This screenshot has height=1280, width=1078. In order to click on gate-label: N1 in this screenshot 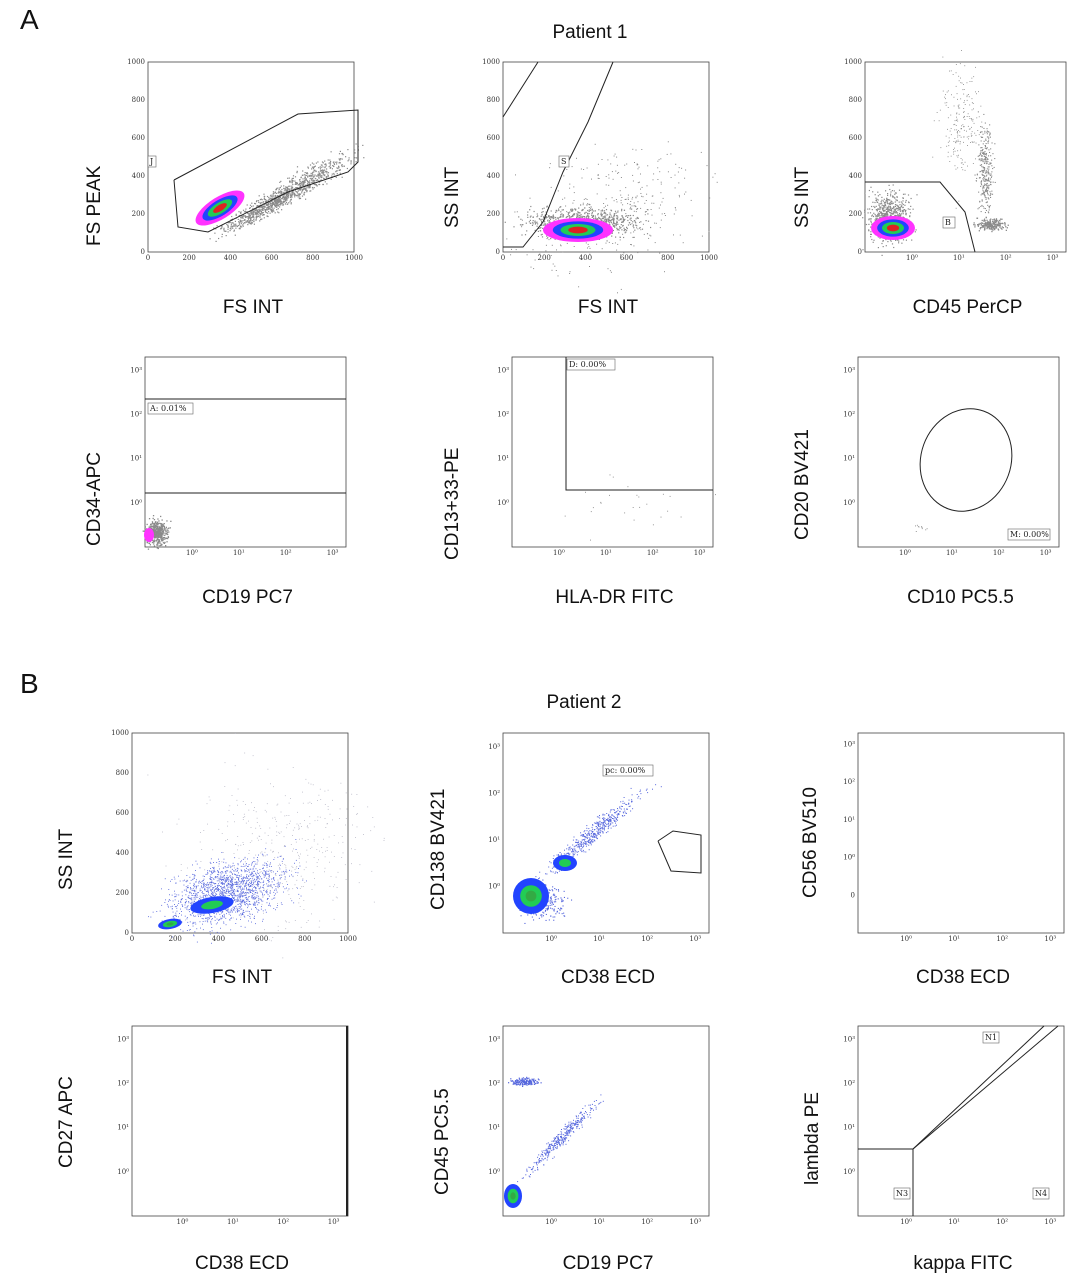, I will do `click(991, 1037)`.